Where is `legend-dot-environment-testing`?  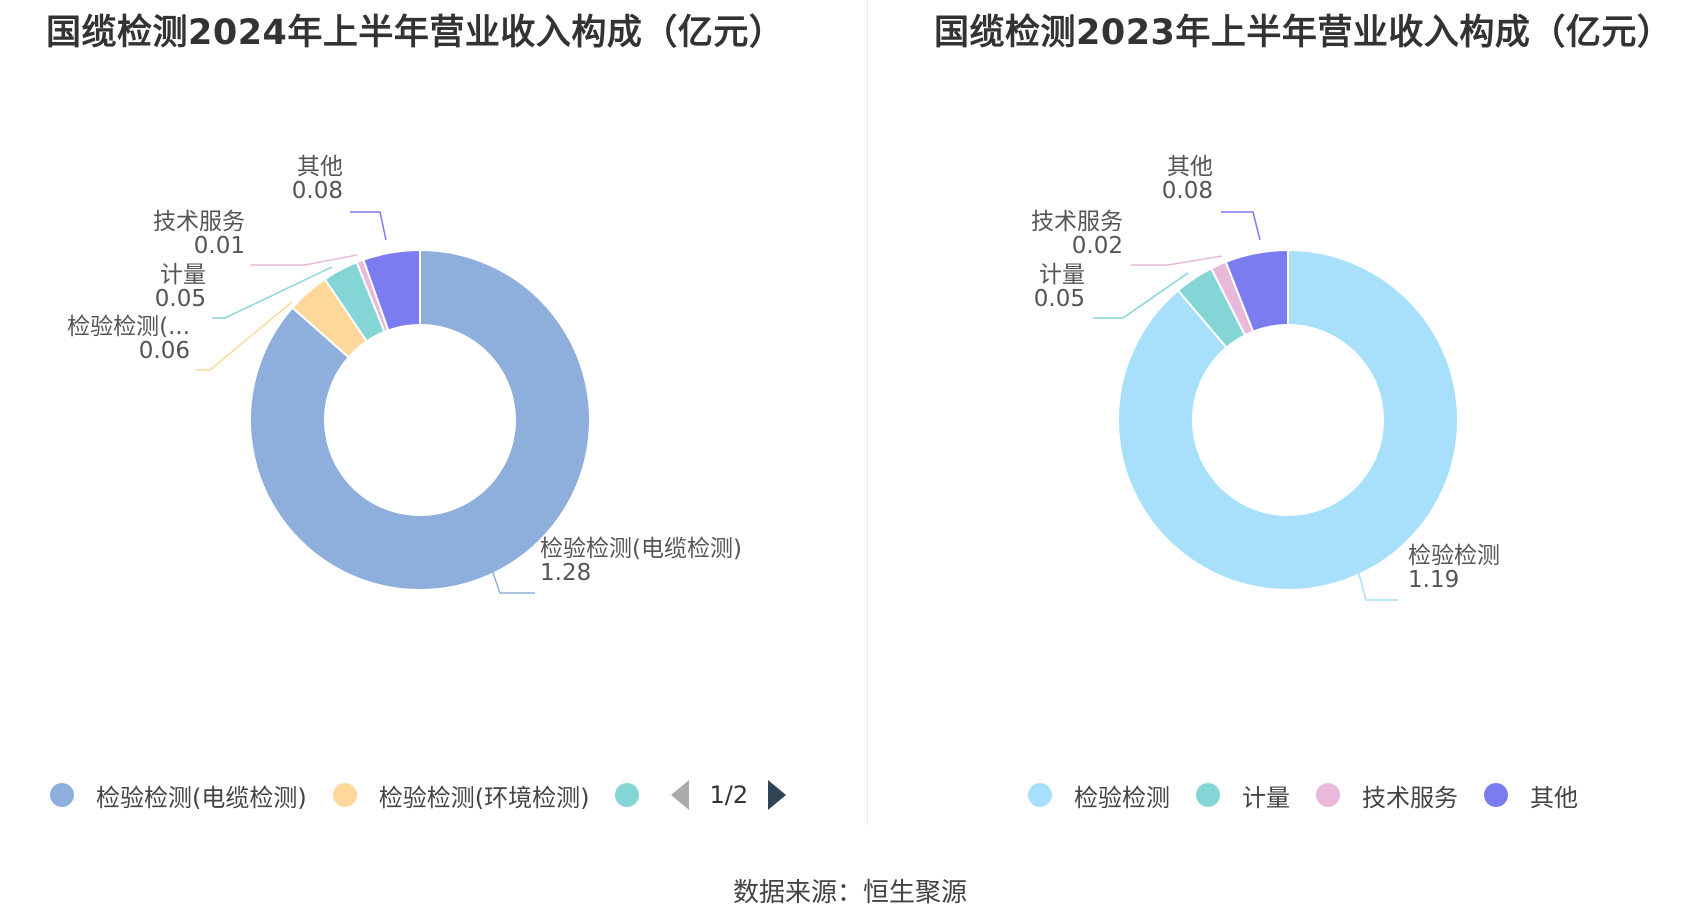 legend-dot-environment-testing is located at coordinates (344, 795).